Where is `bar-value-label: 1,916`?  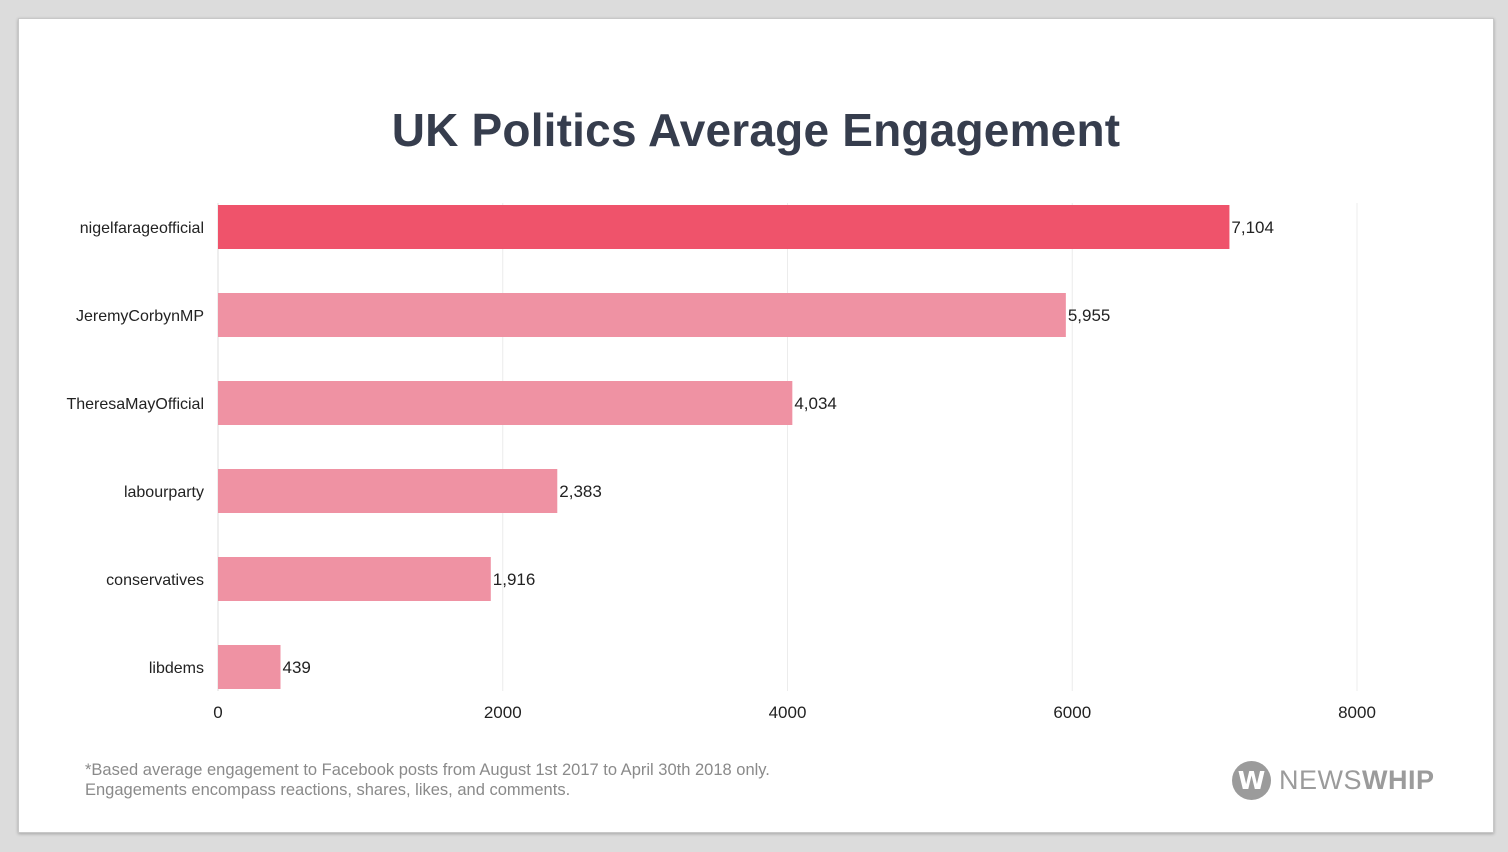 bar-value-label: 1,916 is located at coordinates (514, 579).